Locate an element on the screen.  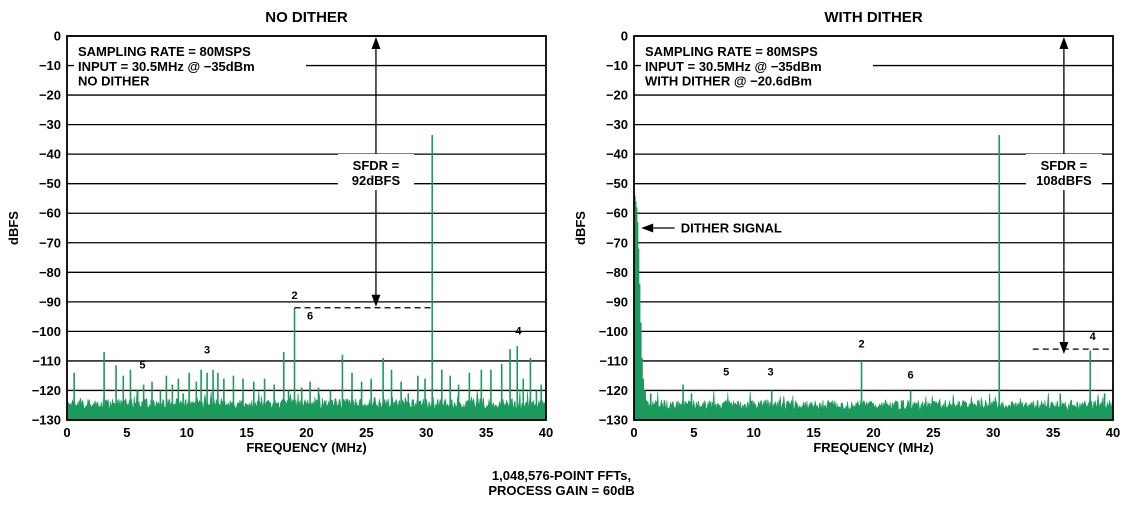
dither-arrowhead is located at coordinates (647, 228).